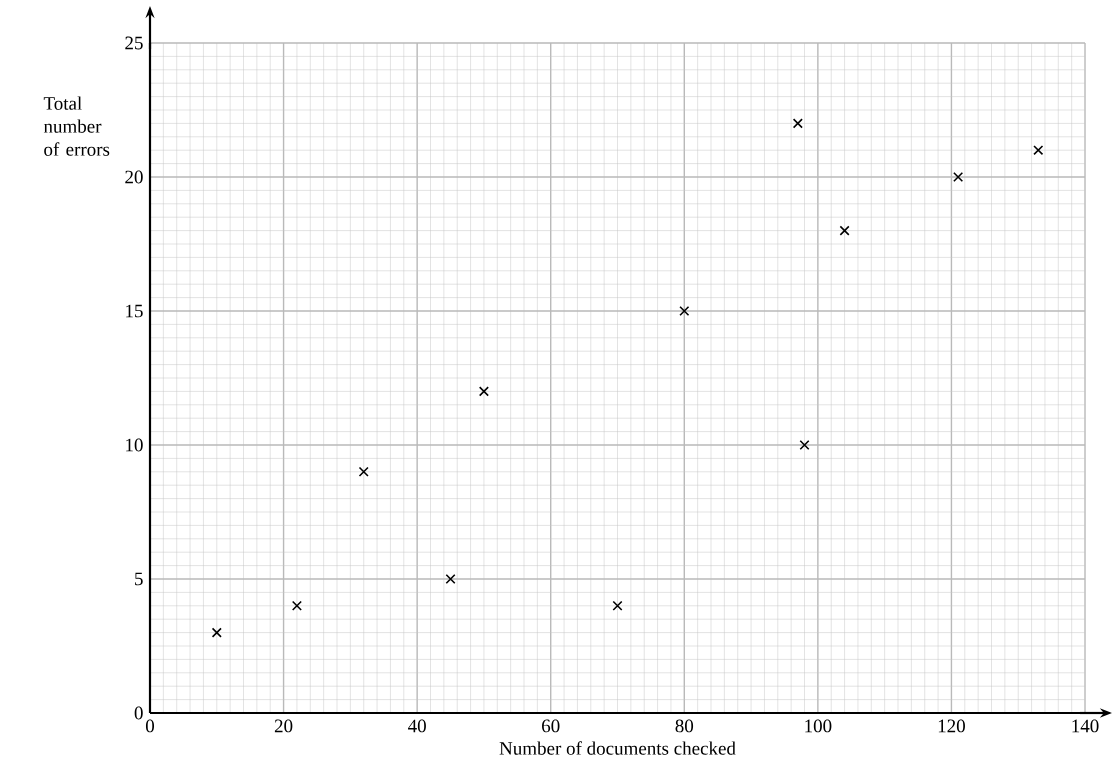 The image size is (1118, 784). Describe the element at coordinates (134, 43) in the screenshot. I see `y-tick-label: 25` at that location.